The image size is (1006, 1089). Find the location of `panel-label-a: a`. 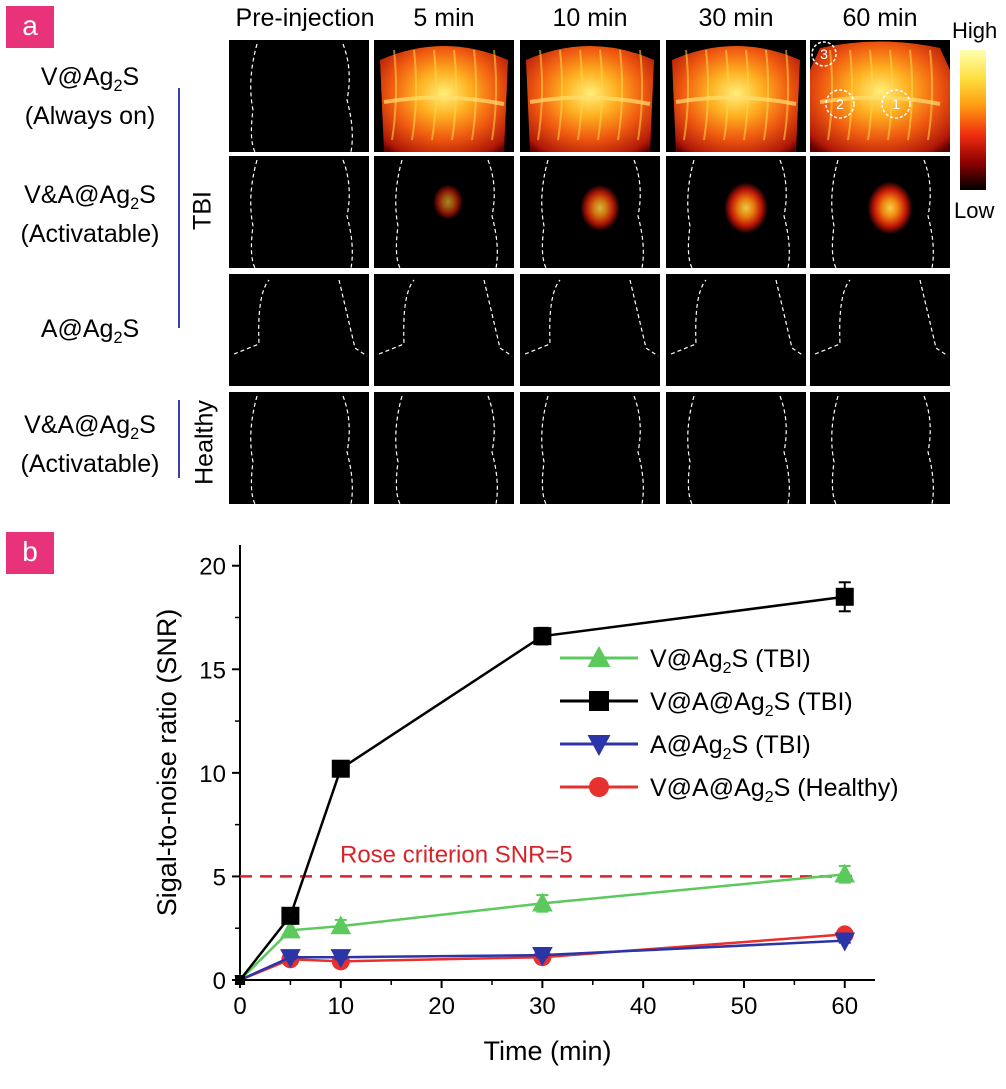

panel-label-a: a is located at coordinates (30, 27).